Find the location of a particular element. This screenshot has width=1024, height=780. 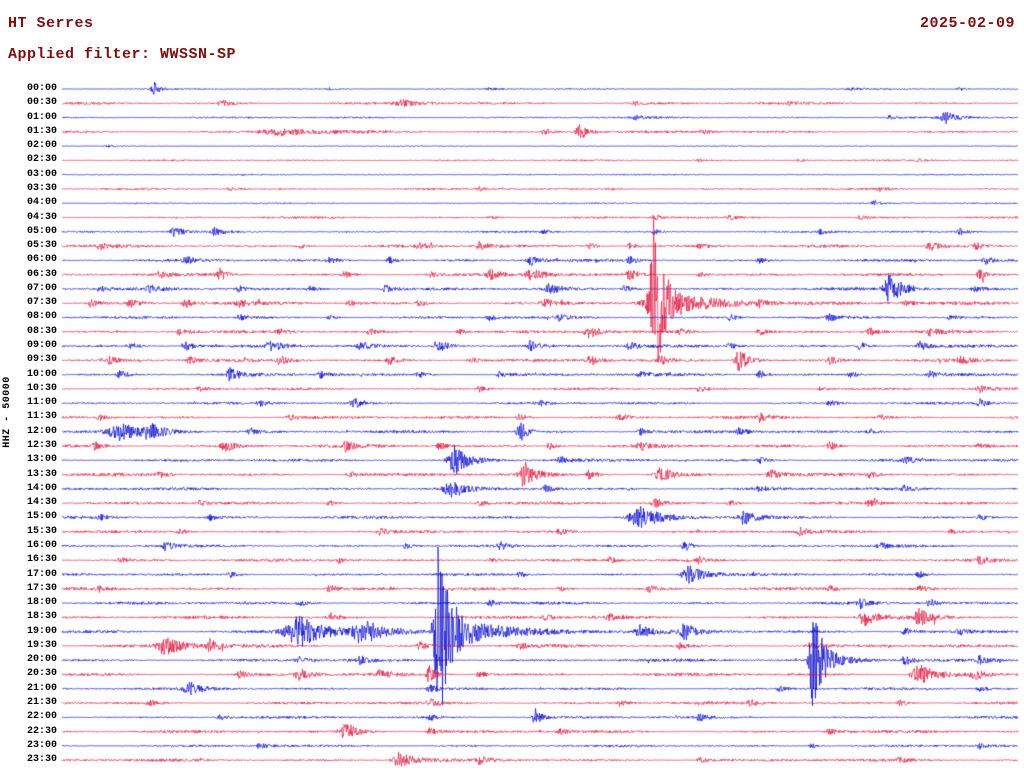

trace-label: 14:30 is located at coordinates (41, 503).